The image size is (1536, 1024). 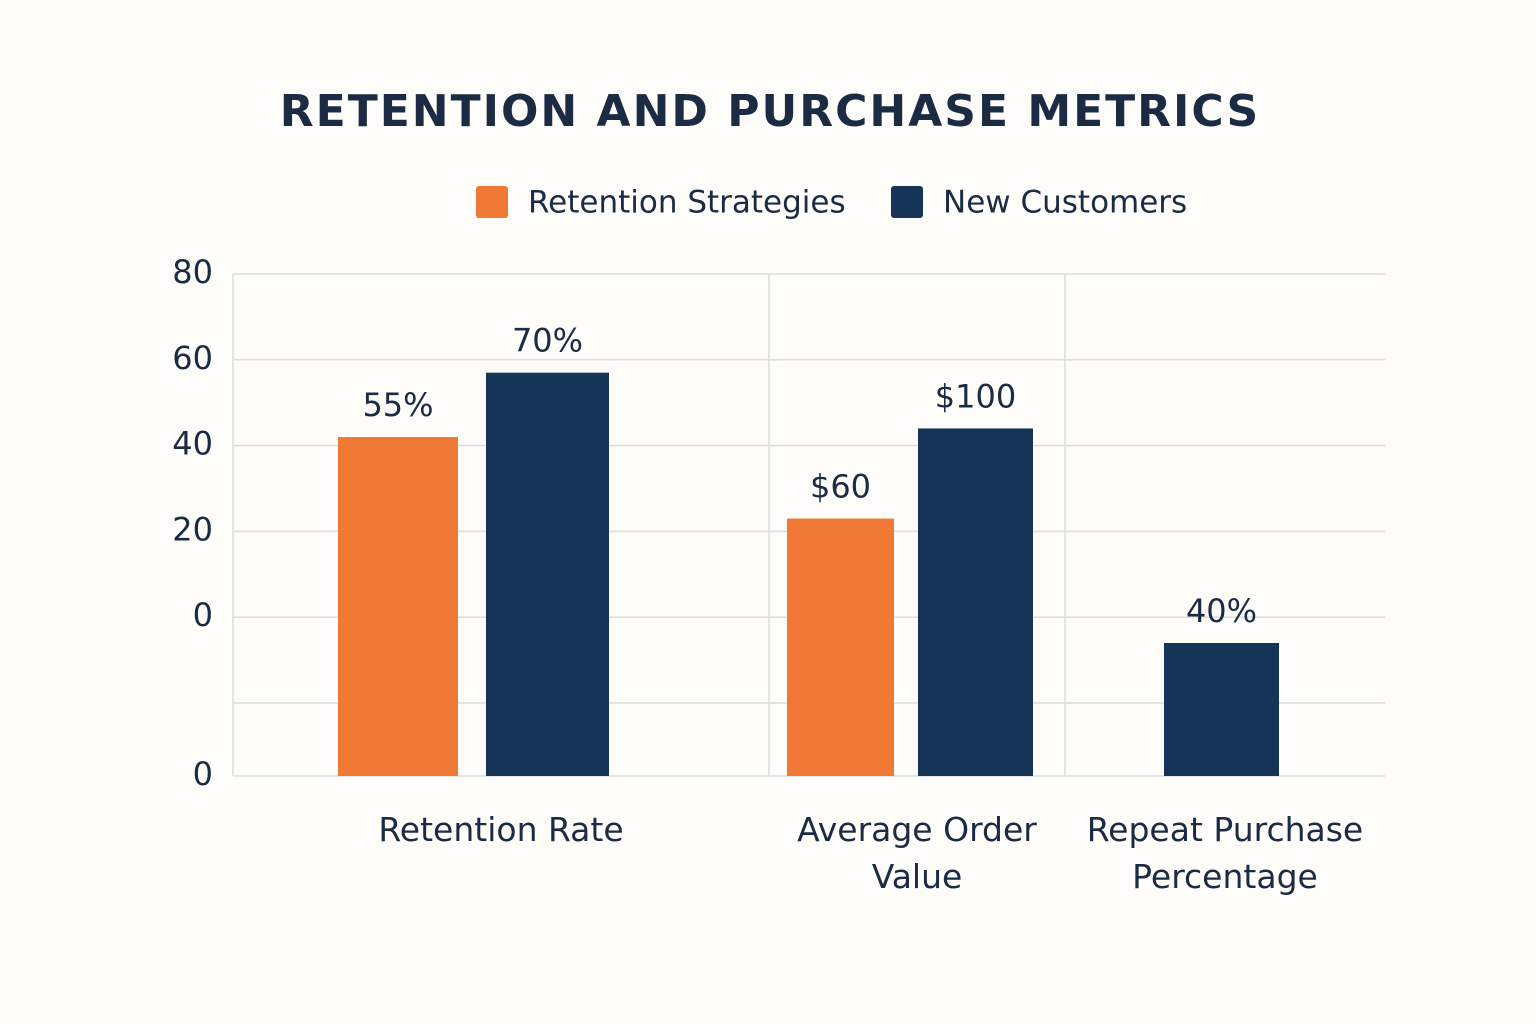 What do you see at coordinates (501, 829) in the screenshot?
I see `x-tick-label: Retention Rate` at bounding box center [501, 829].